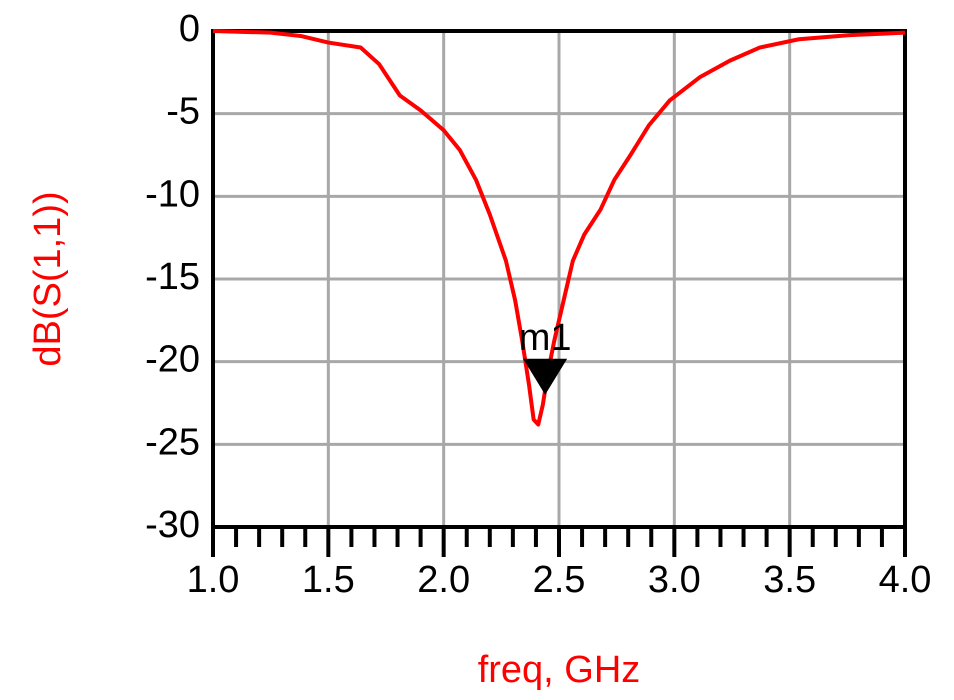 The height and width of the screenshot is (700, 954). I want to click on marker-label: m1, so click(545, 338).